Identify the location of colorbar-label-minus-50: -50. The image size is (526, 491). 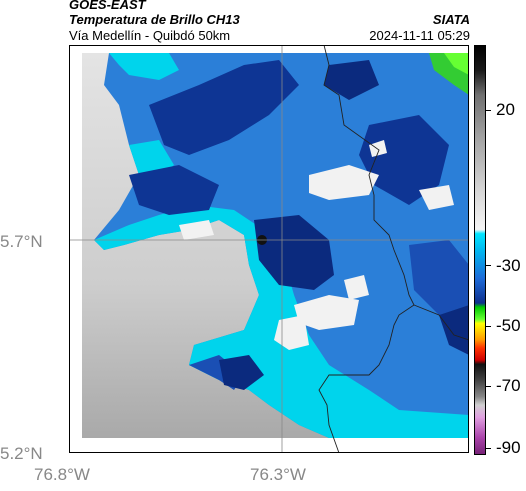
(508, 325).